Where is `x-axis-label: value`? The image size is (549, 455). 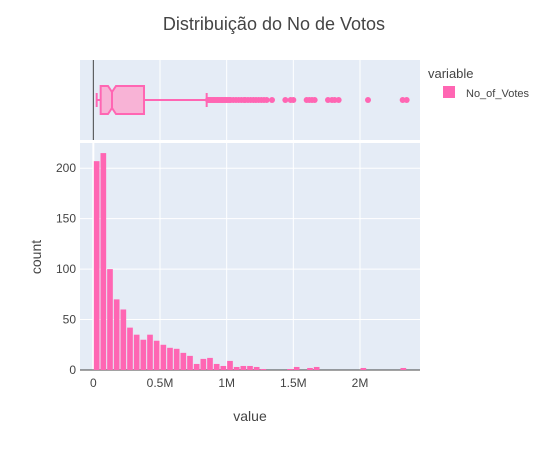
x-axis-label: value is located at coordinates (250, 416).